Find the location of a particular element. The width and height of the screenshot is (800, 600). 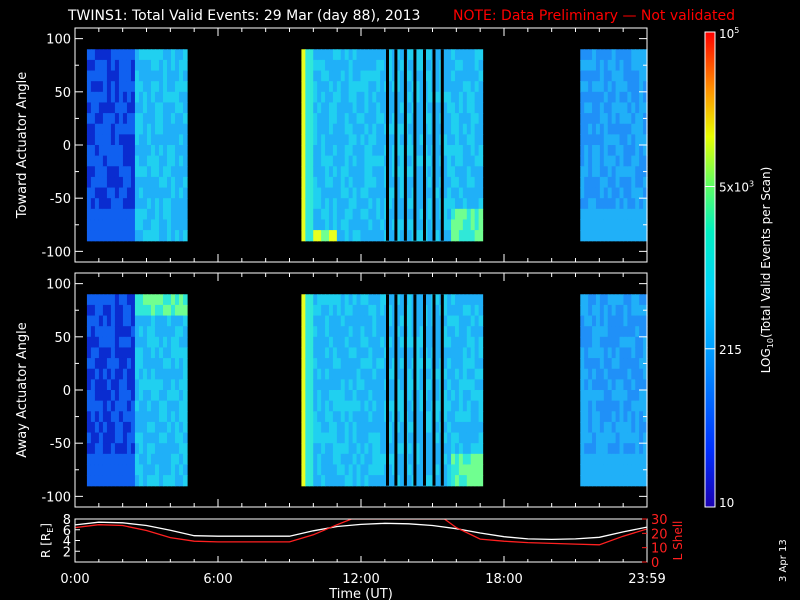

heatmap-segment is located at coordinates (614, 145).